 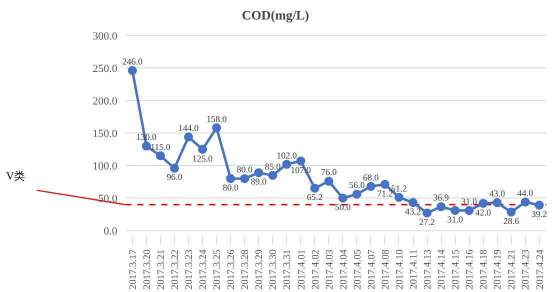 I want to click on x-tick-label: 2017.4.24, so click(x=540, y=270).